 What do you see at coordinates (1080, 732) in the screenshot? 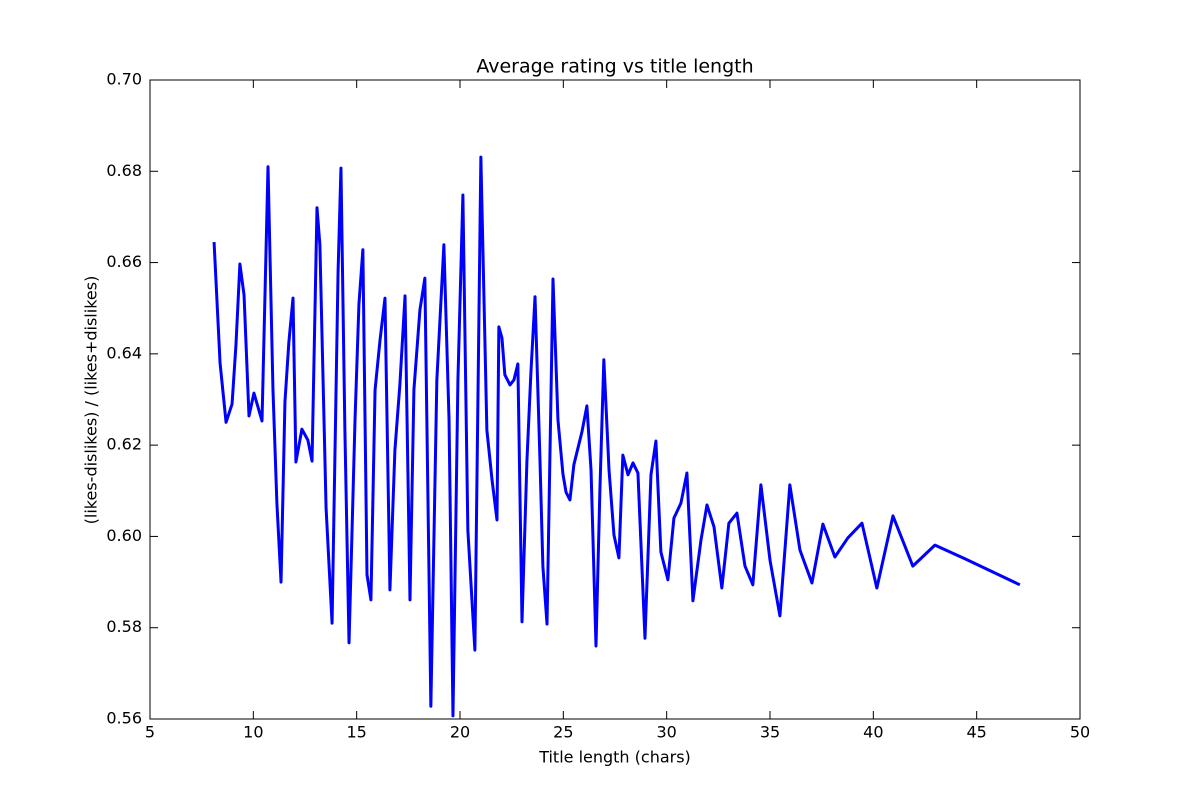
I see `x-tick-label: 50` at bounding box center [1080, 732].